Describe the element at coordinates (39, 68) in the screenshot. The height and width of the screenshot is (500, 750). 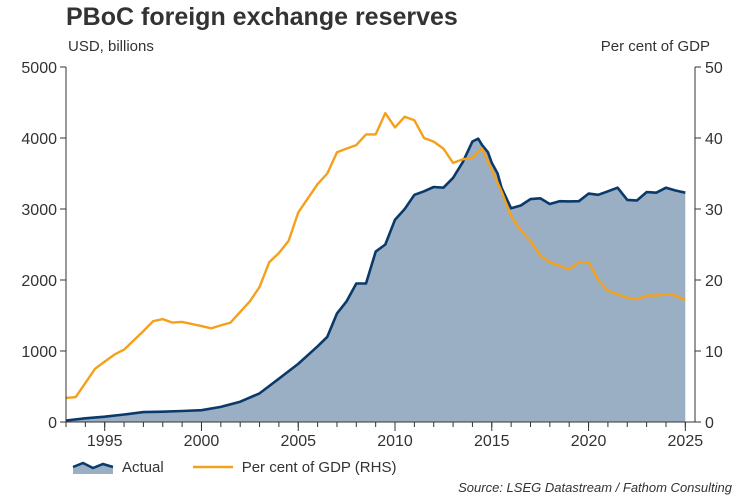
I see `left-axis-tick-label: 5000` at that location.